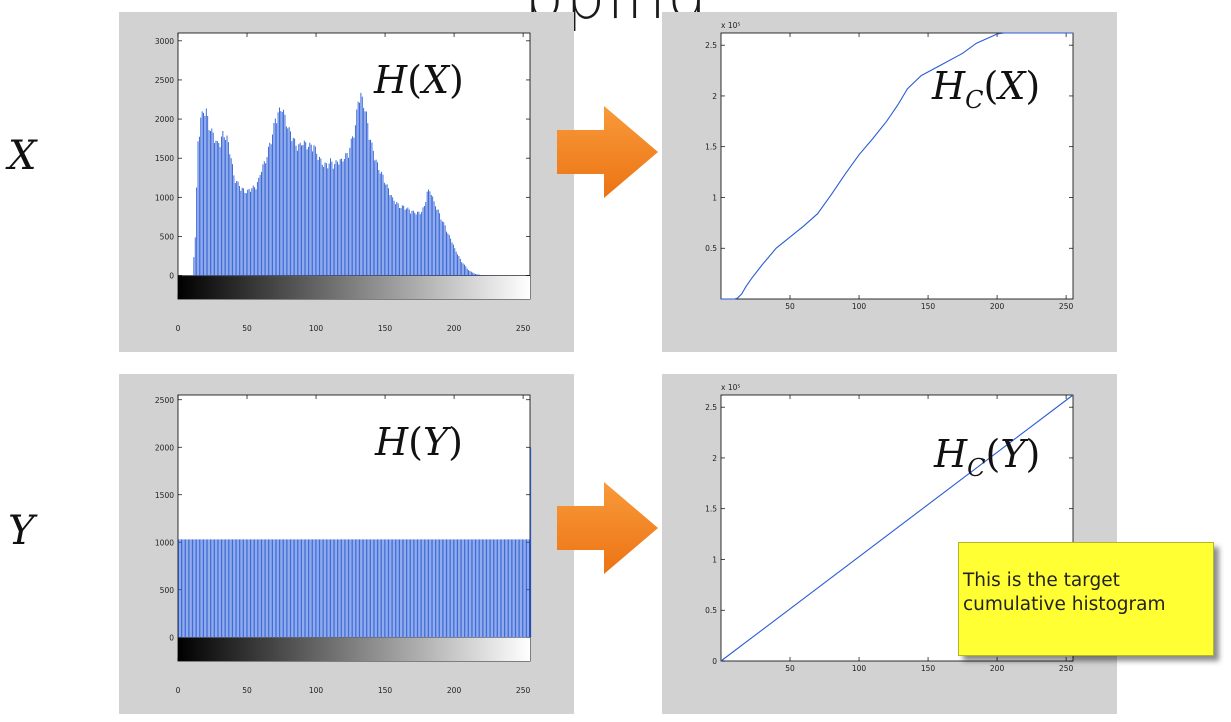 This screenshot has width=1231, height=722. I want to click on annotation-note: This is the target cumulative histogram, so click(1086, 599).